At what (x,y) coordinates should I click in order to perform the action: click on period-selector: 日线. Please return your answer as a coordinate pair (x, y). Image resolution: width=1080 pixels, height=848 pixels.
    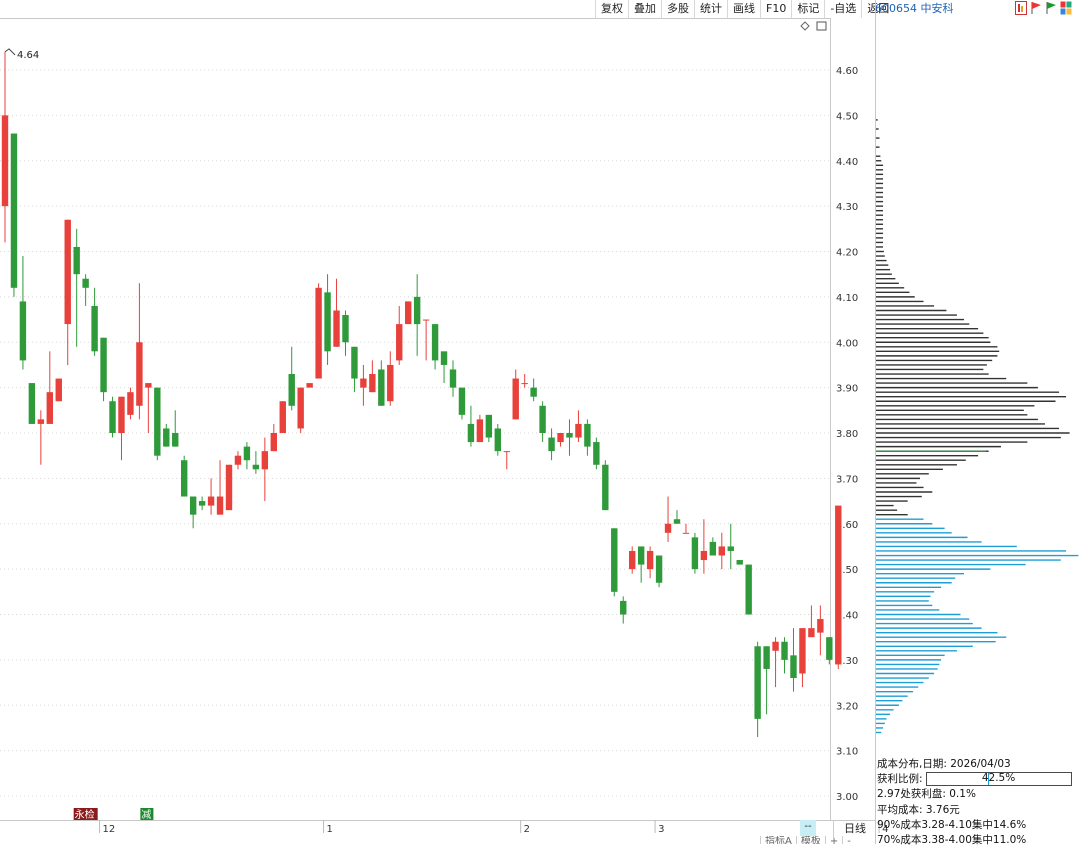
    Looking at the image, I should click on (854, 829).